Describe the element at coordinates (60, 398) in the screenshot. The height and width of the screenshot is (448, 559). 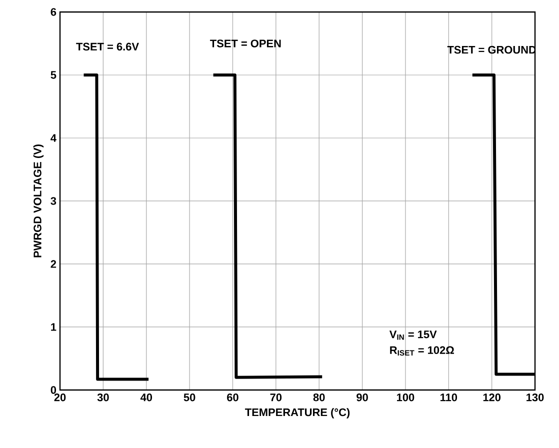
I see `x-tick-label: 20` at that location.